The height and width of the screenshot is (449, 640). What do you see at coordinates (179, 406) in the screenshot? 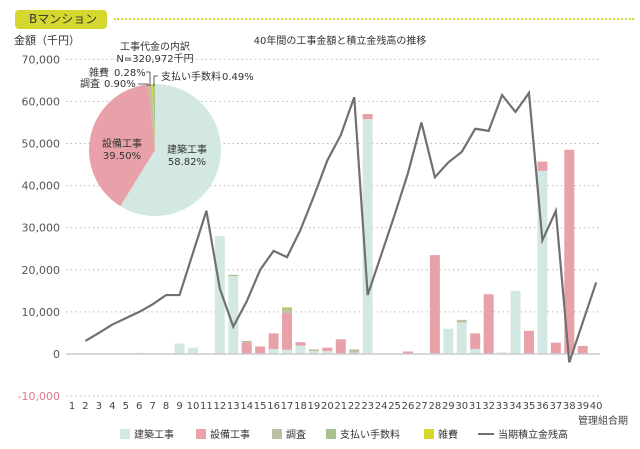
I see `x-tick-label: 9` at bounding box center [179, 406].